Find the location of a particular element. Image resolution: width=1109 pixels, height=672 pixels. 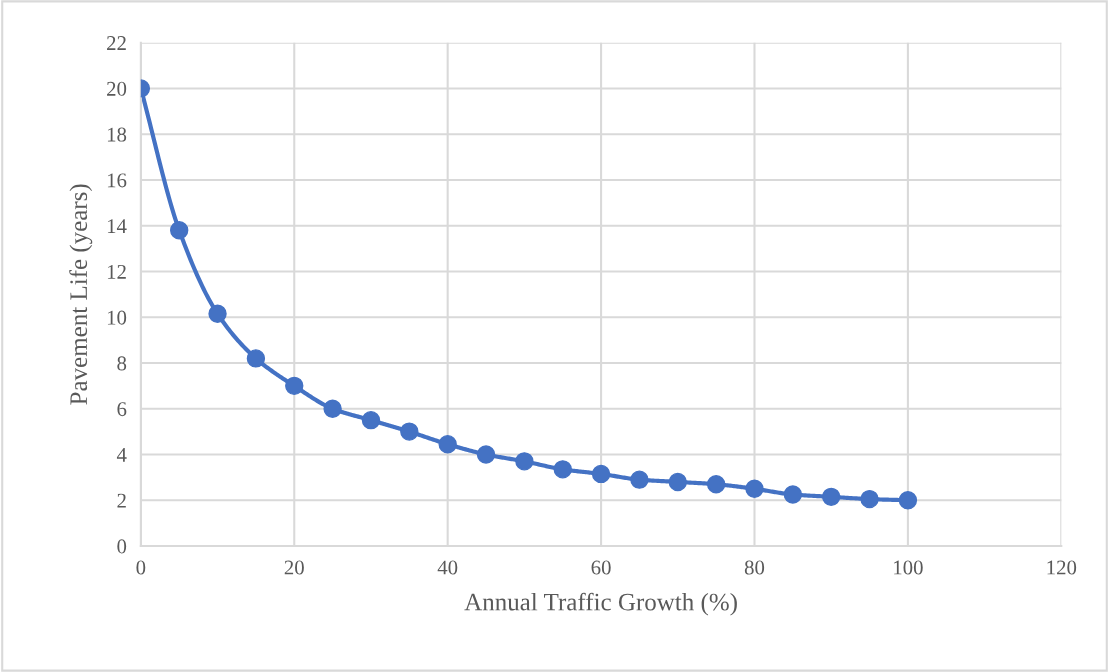

y-tick-label: 18 is located at coordinates (117, 134).